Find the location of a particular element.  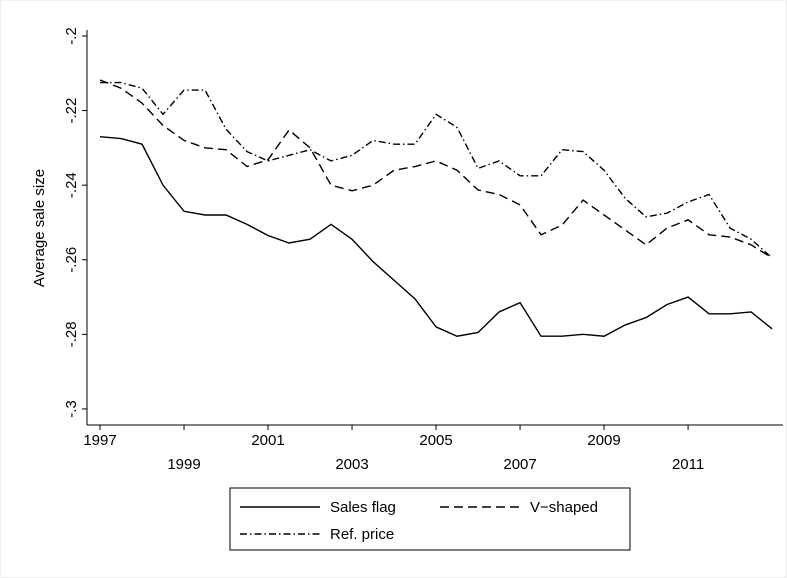

x-tick-label: 1997 is located at coordinates (99, 440).